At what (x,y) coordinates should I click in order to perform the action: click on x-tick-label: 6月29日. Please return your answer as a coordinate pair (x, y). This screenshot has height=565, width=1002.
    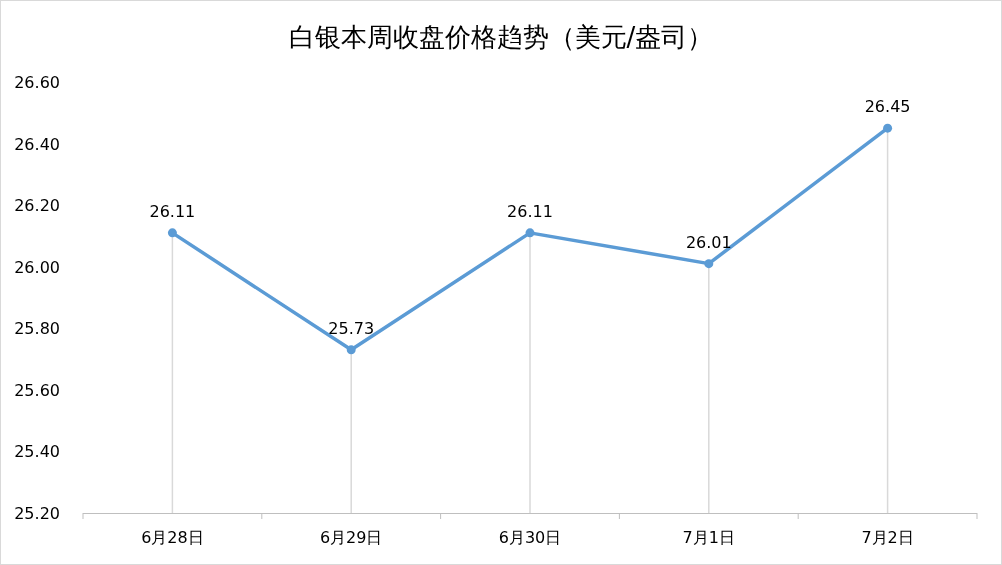
    Looking at the image, I should click on (351, 537).